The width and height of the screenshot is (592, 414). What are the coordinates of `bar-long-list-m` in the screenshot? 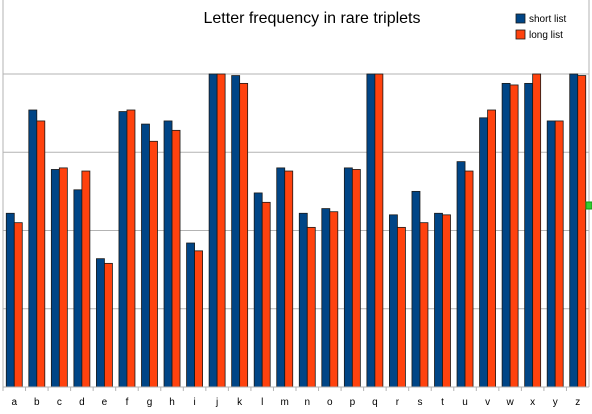 It's located at (289, 279).